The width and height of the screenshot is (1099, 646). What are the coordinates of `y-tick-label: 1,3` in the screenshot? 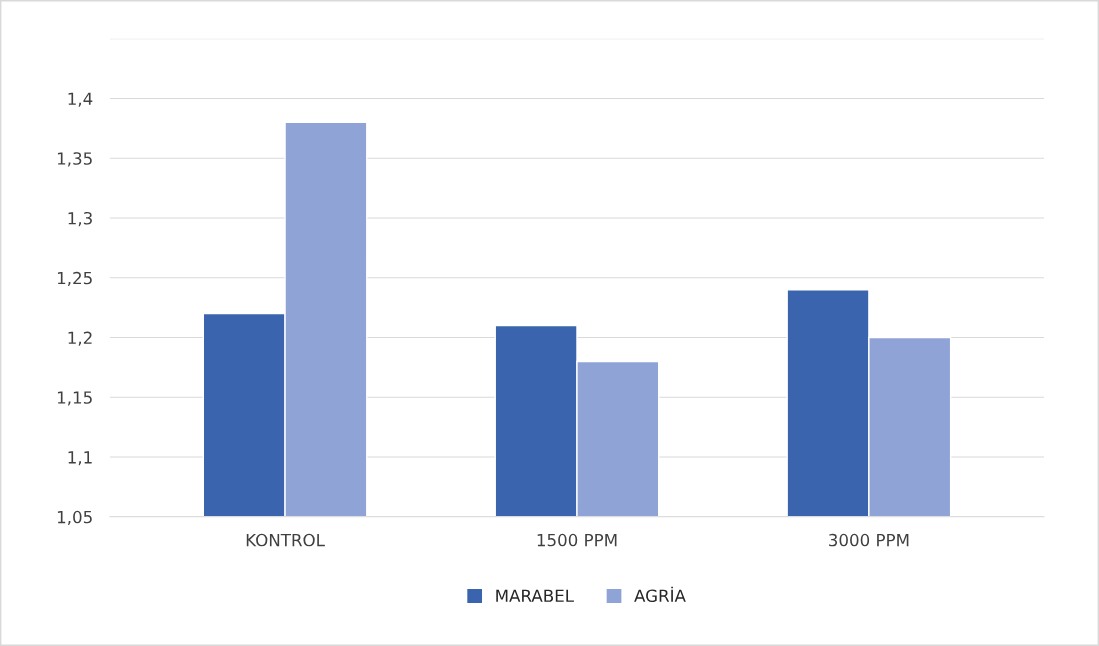 It's located at (80, 219).